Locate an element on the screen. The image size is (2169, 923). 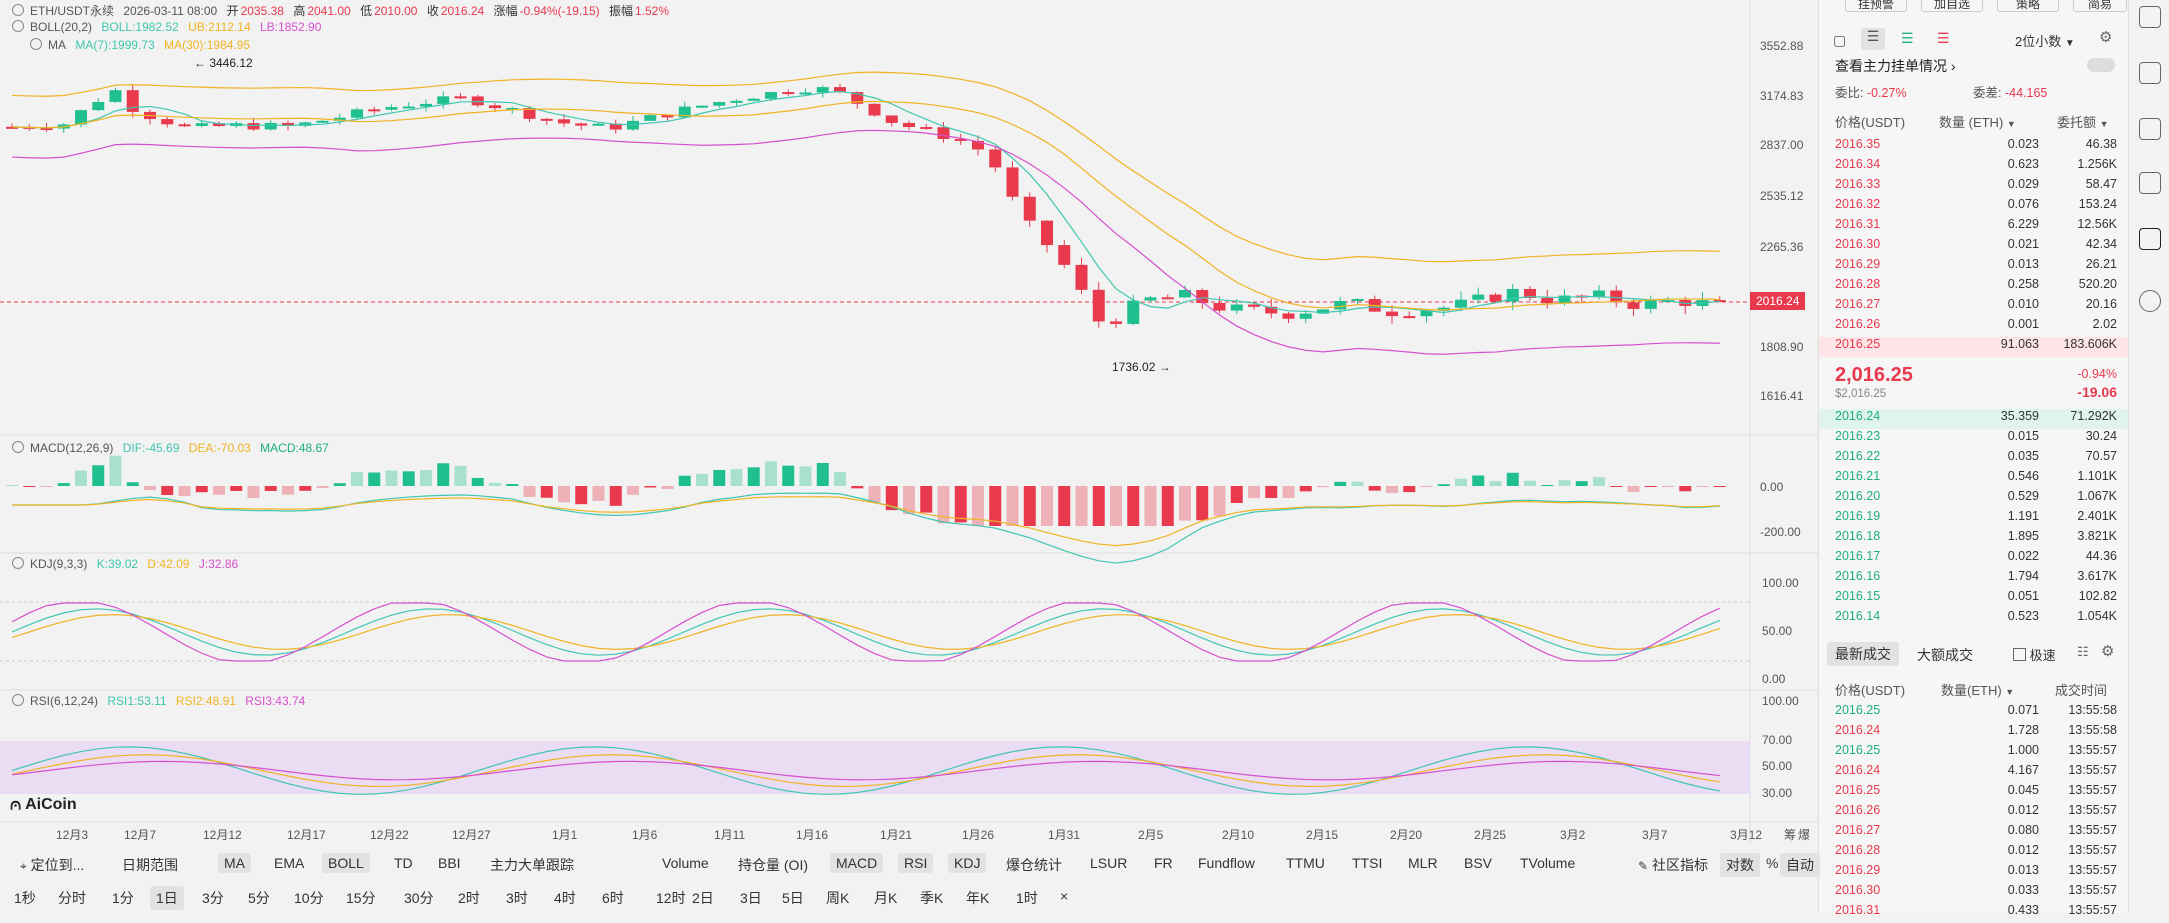
bid-row: 2016.21 0.546 1.101K is located at coordinates (1969, 479).